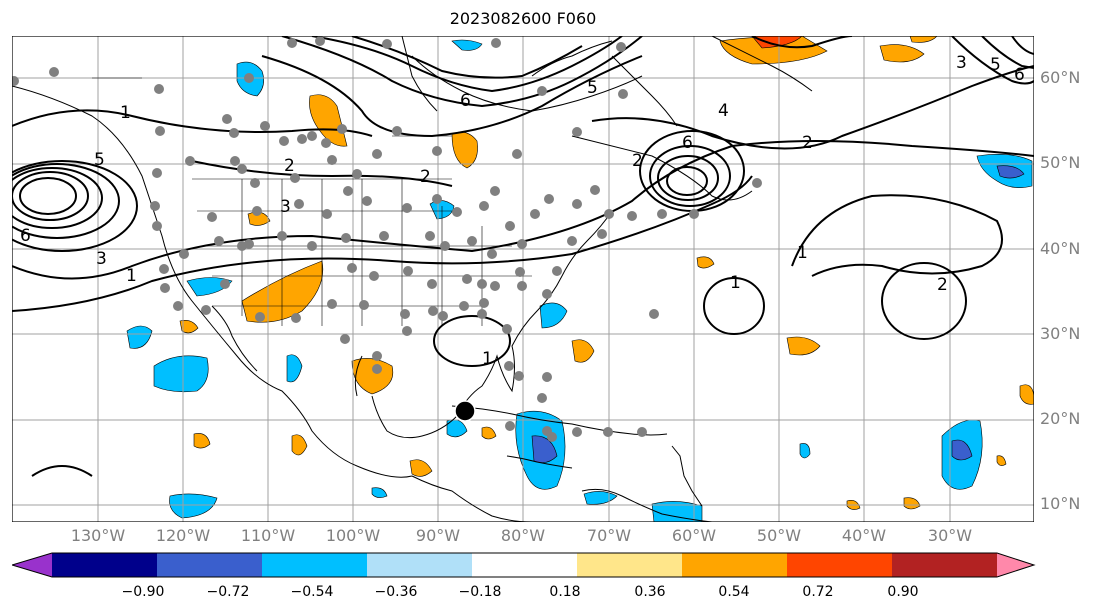 Image resolution: width=1102 pixels, height=613 pixels. Describe the element at coordinates (228, 592) in the screenshot. I see `colorbar-tick: −0.72` at that location.